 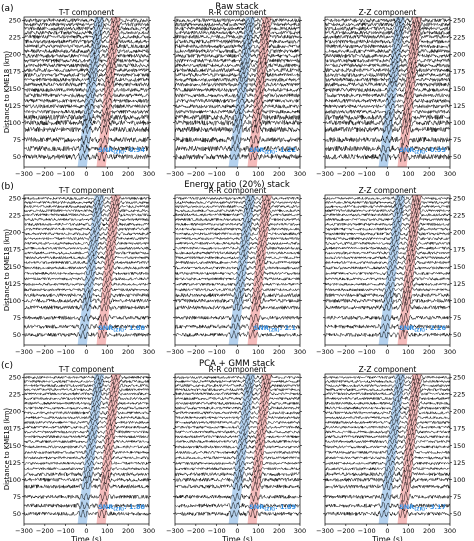 I want to click on x-tick-label: −100, so click(x=367, y=531).